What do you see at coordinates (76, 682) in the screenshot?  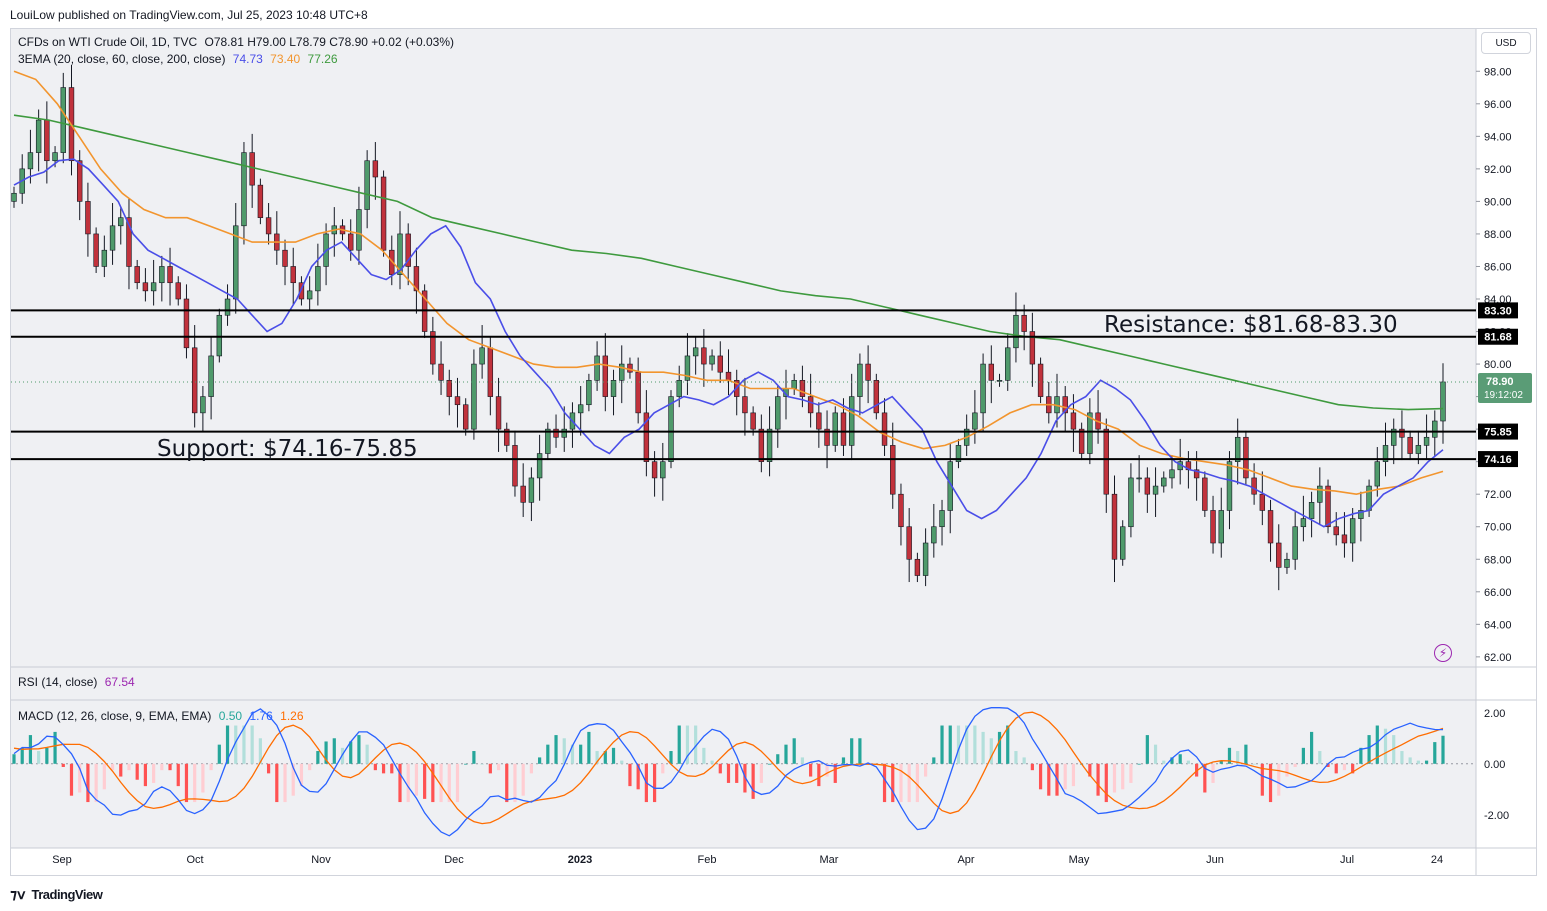 I see `rsi-legend: RSI (14, close) 67.54` at bounding box center [76, 682].